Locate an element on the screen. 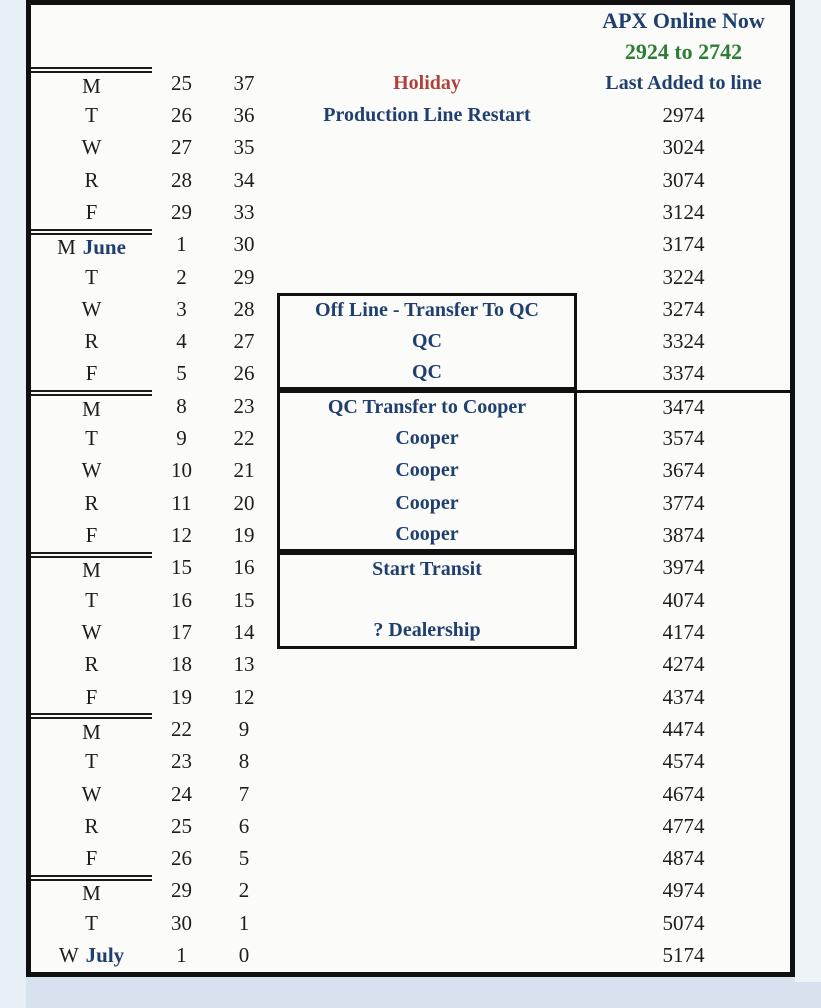 The height and width of the screenshot is (1008, 821). last-added-value-cell: 4474 is located at coordinates (683, 728).